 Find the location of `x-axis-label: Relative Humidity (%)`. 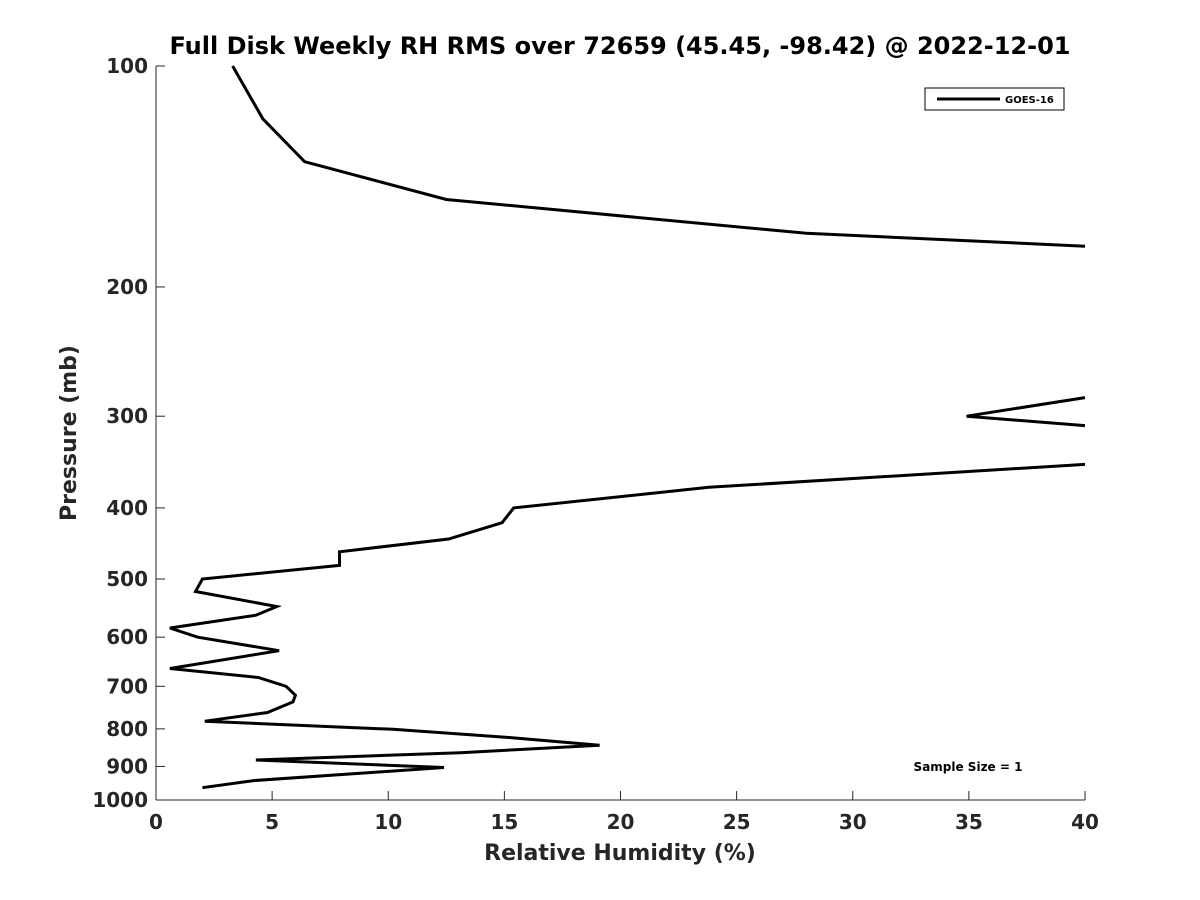

x-axis-label: Relative Humidity (%) is located at coordinates (620, 853).